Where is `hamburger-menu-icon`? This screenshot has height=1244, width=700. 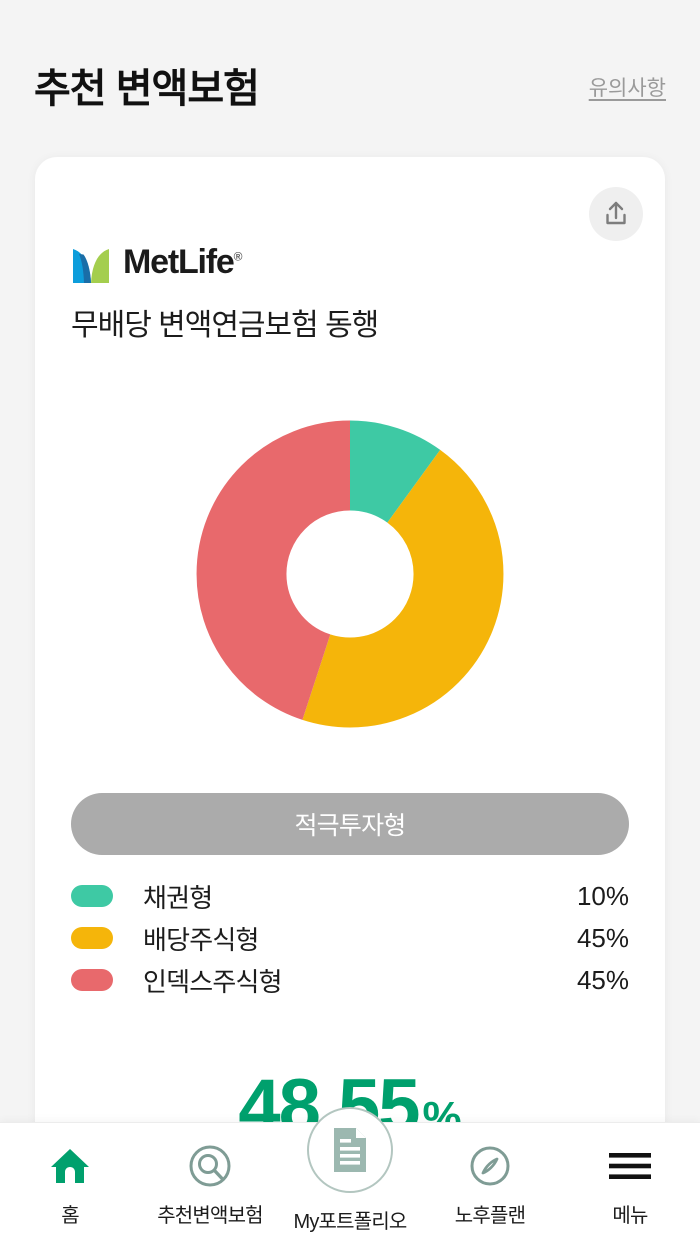
hamburger-menu-icon is located at coordinates (630, 1166).